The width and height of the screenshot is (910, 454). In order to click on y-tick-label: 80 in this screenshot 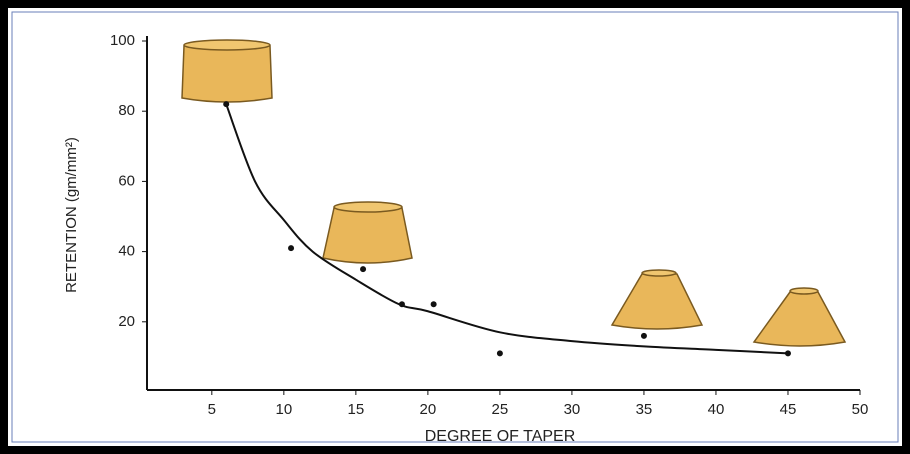, I will do `click(126, 110)`.